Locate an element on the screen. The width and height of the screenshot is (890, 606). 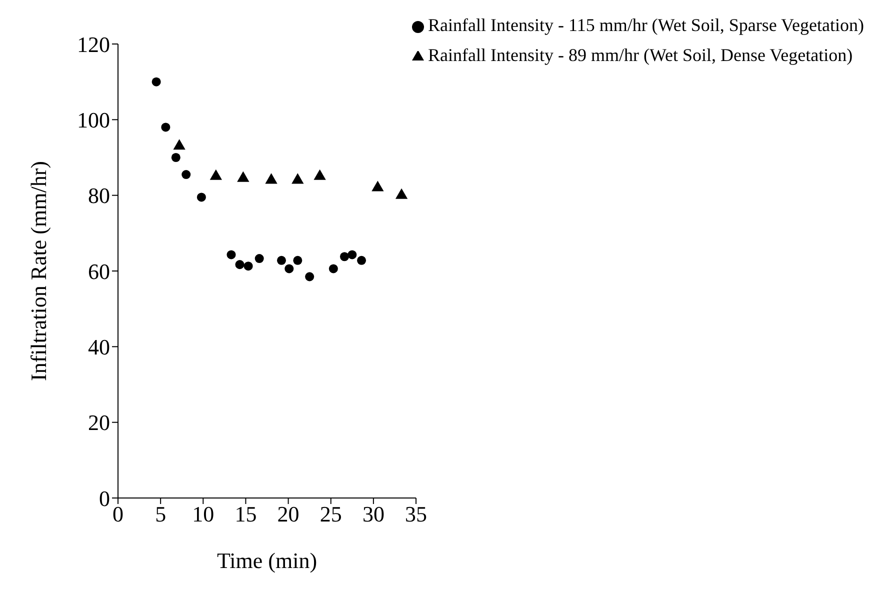
y-tick-label: 0 is located at coordinates (104, 498).